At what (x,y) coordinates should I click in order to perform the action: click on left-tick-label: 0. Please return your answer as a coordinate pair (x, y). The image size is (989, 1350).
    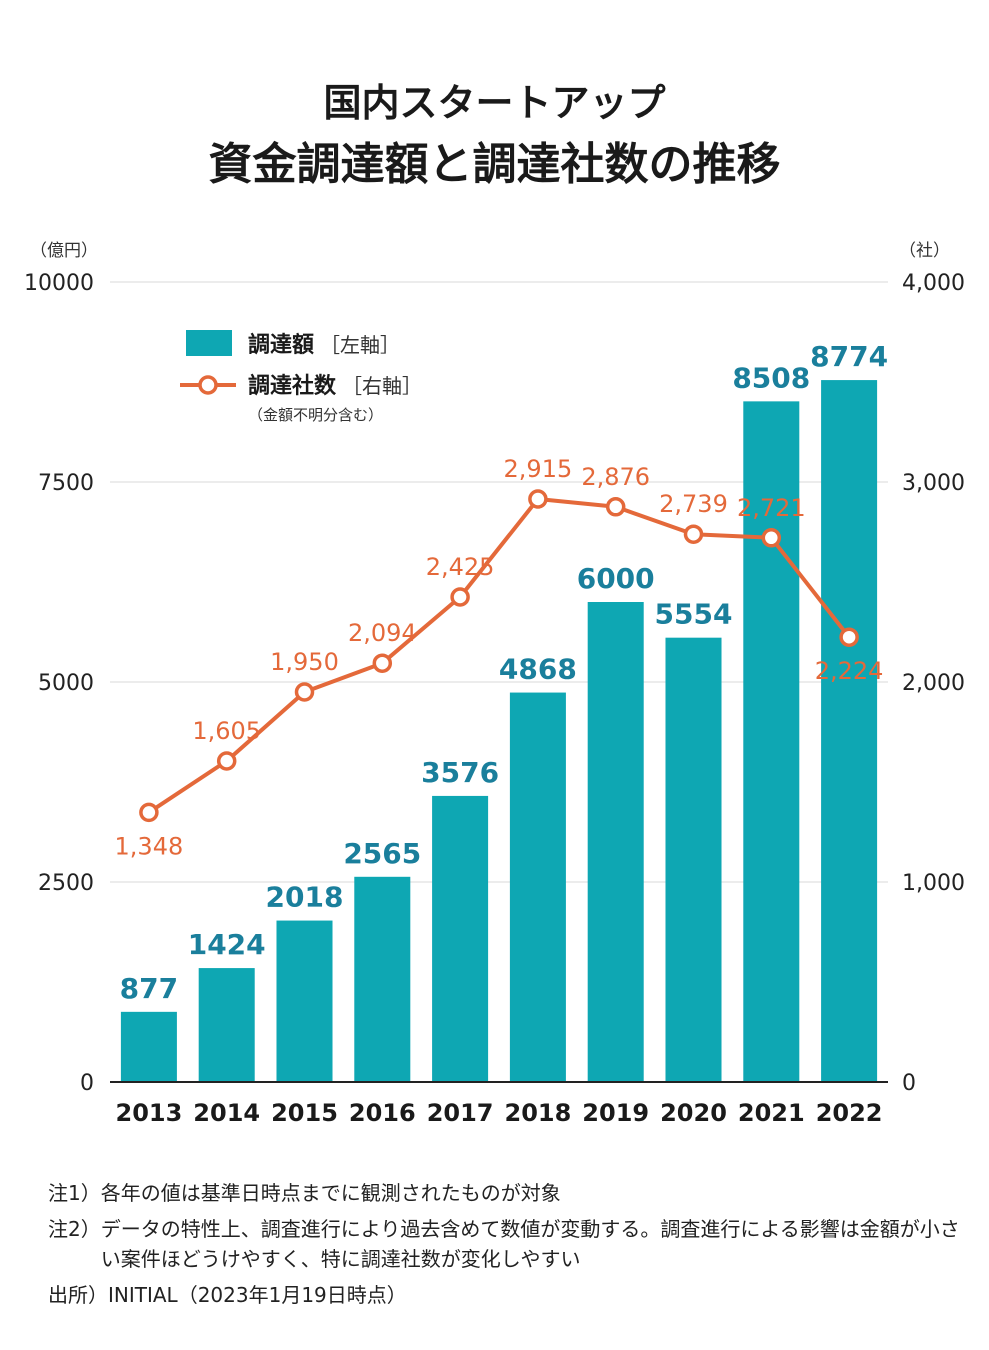
    Looking at the image, I should click on (87, 1083).